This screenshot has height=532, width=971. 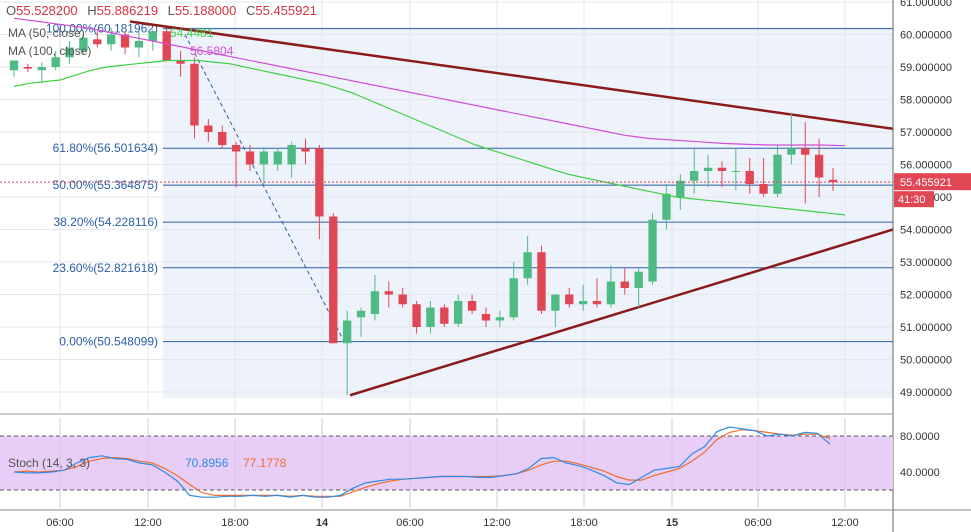 I want to click on price-tick-label: 59.000000, so click(x=926, y=68).